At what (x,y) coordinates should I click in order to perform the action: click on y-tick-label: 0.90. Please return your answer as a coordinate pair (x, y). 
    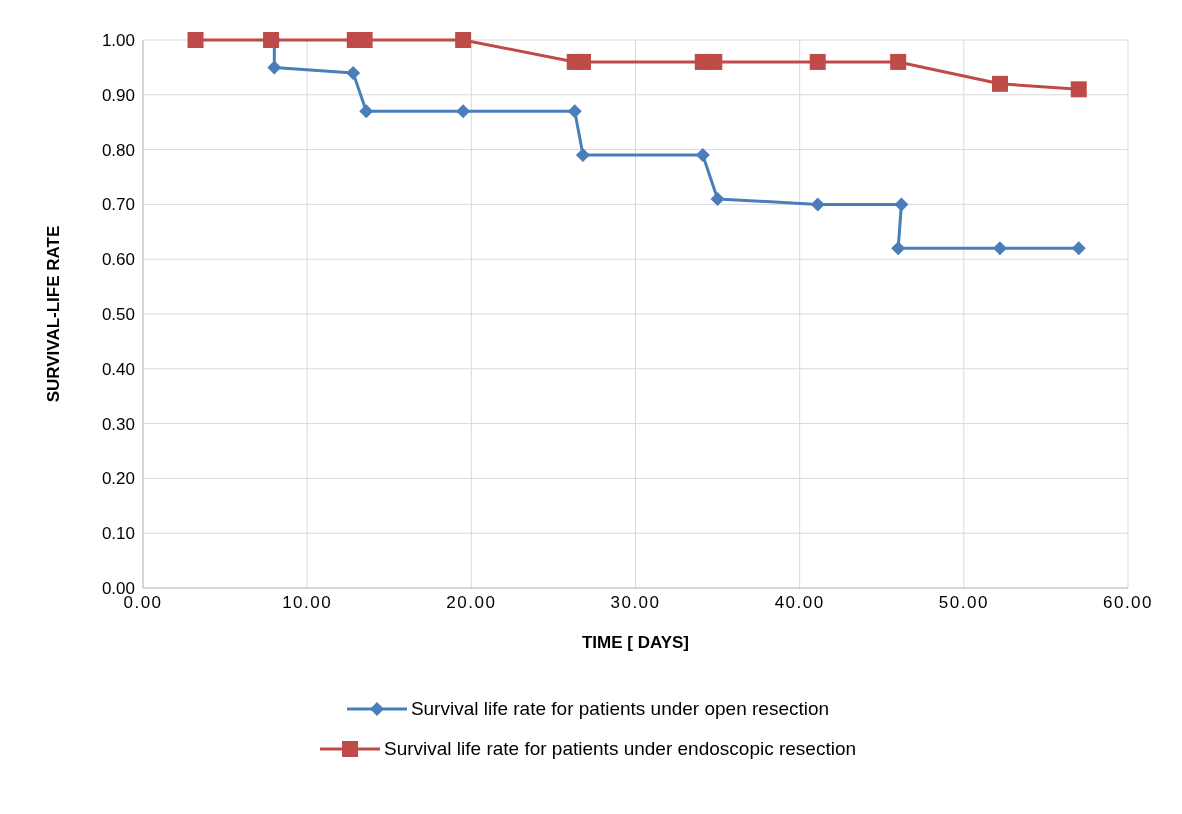
    Looking at the image, I should click on (118, 95).